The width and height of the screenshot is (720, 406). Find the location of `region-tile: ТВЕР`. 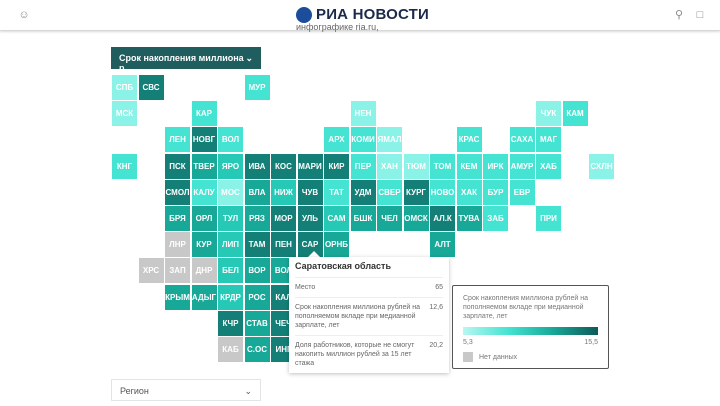

region-tile: ТВЕР is located at coordinates (204, 166).